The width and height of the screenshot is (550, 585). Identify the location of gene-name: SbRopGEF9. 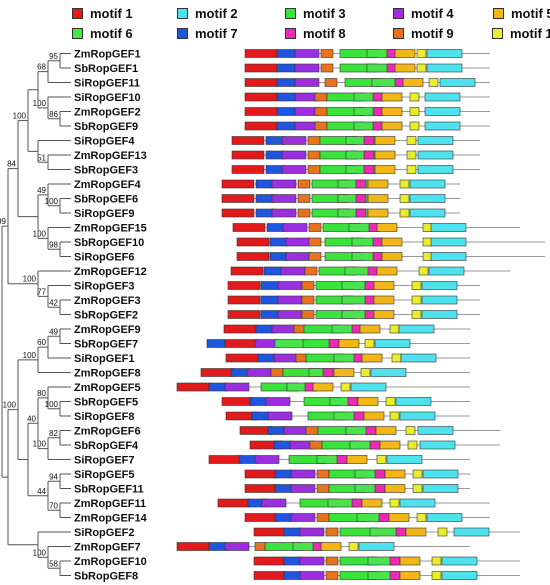
(106, 127).